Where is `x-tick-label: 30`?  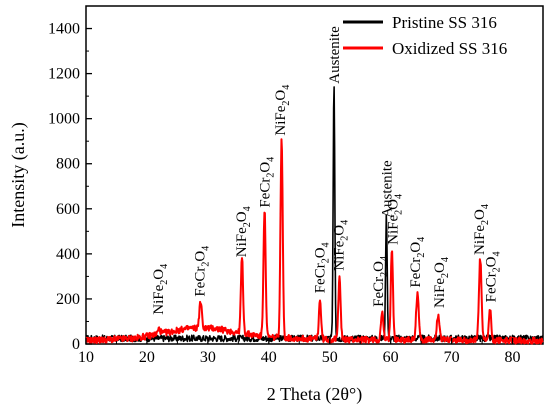 x-tick-label: 30 is located at coordinates (208, 357).